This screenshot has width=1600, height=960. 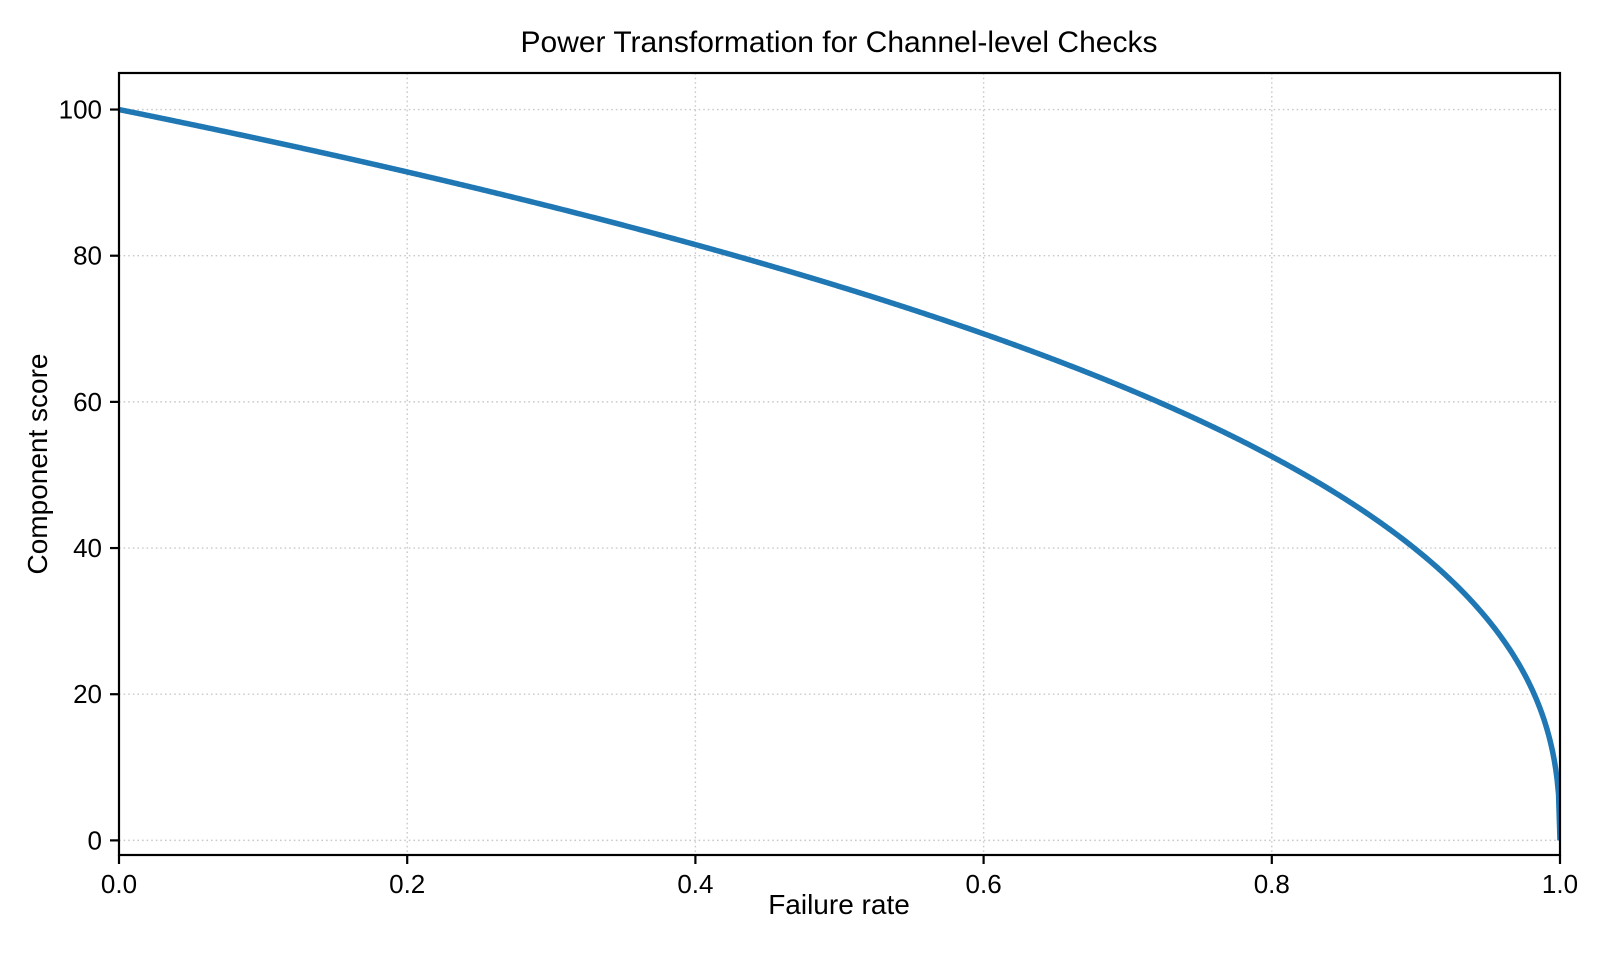 I want to click on y-tick-label-0: 0, so click(x=95, y=840).